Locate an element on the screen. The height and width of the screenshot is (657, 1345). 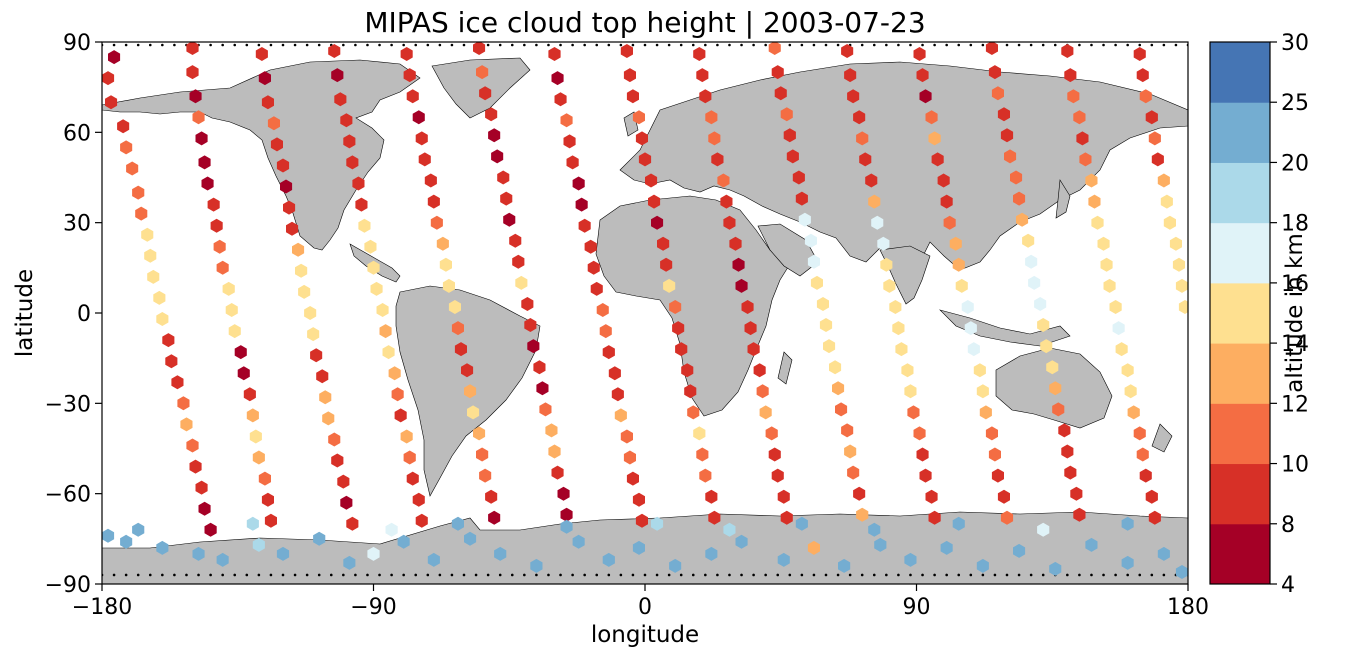
x-tick-label: −180 is located at coordinates (102, 607).